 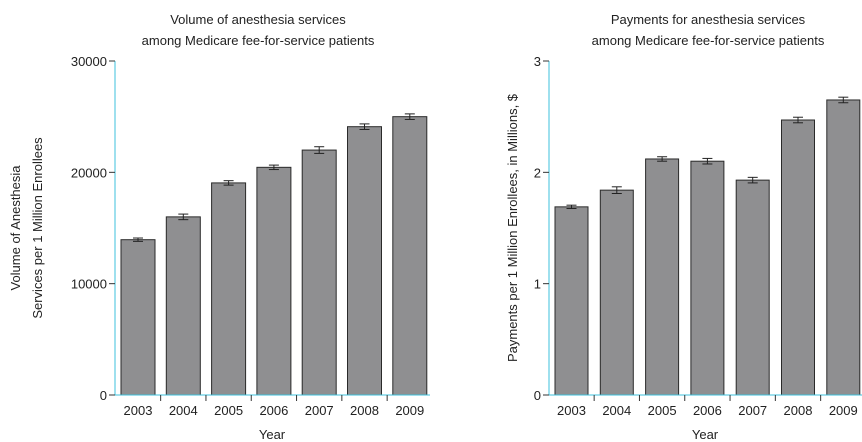 What do you see at coordinates (89, 284) in the screenshot?
I see `volume-ytick-label: 10000` at bounding box center [89, 284].